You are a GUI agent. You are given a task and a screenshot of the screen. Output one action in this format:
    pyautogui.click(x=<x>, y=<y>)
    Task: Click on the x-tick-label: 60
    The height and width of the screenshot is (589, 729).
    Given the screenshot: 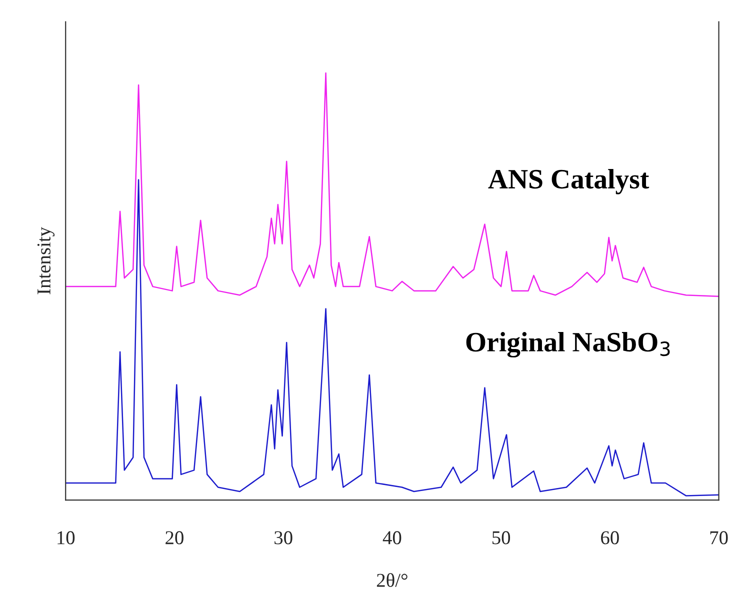 What is the action you would take?
    pyautogui.click(x=610, y=537)
    